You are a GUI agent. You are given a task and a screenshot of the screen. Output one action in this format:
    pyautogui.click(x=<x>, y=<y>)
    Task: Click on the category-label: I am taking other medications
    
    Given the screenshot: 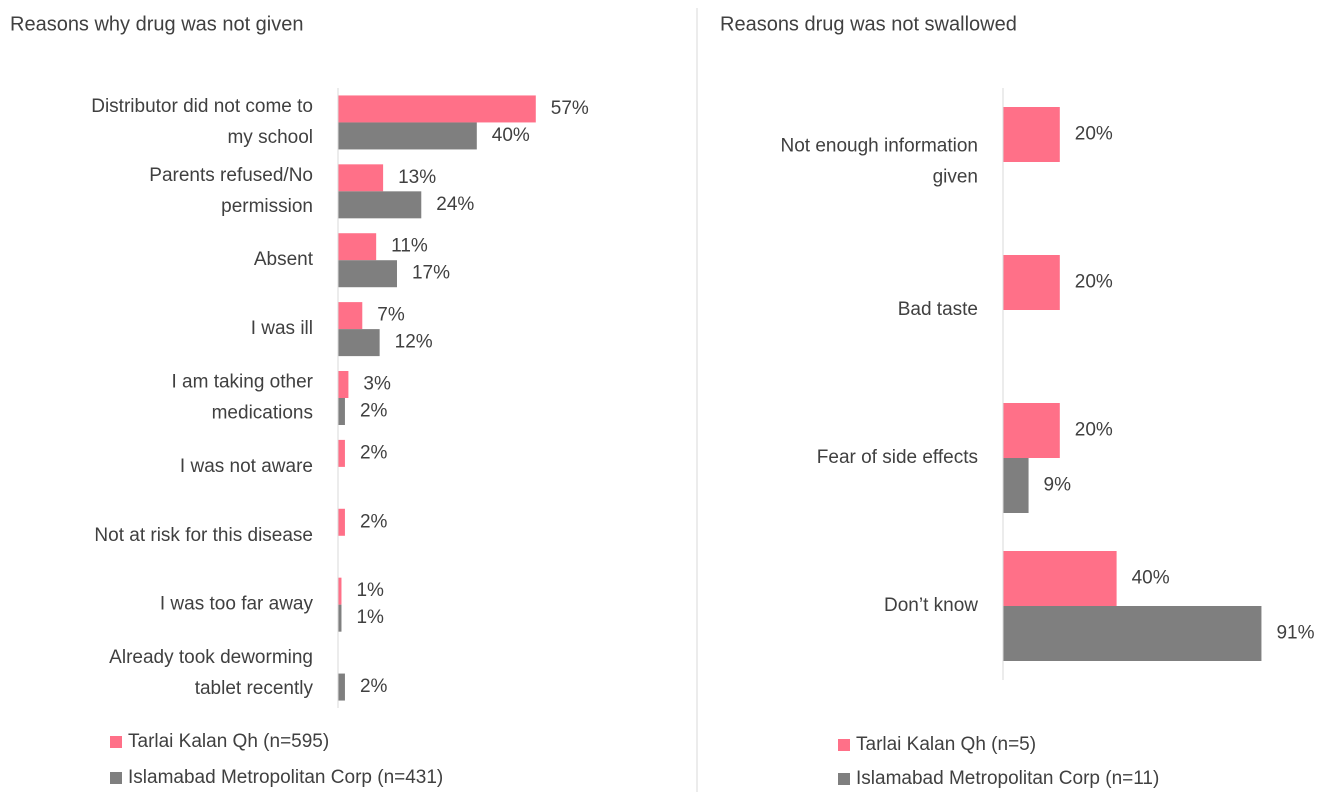 What is the action you would take?
    pyautogui.click(x=242, y=398)
    